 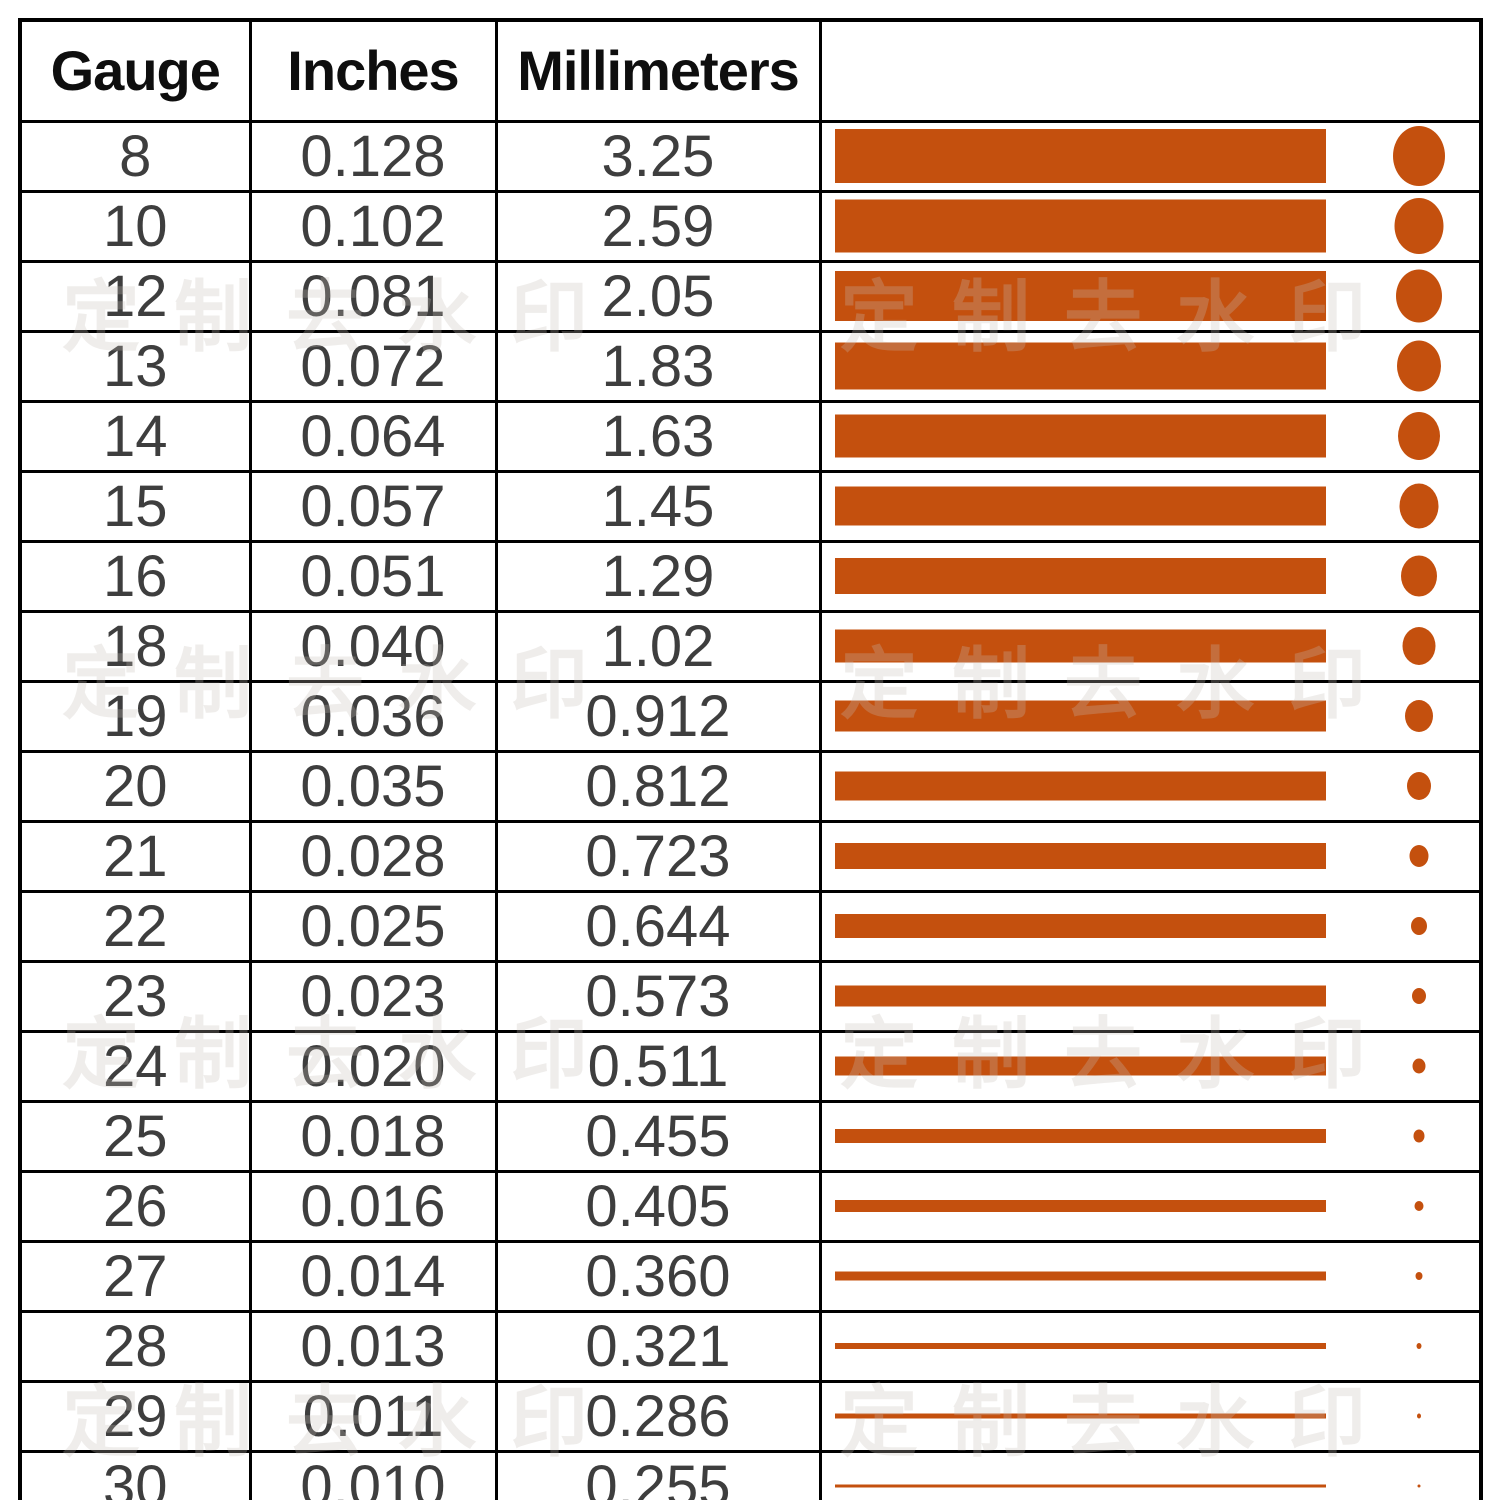 What do you see at coordinates (135, 1474) in the screenshot?
I see `gauge-cell: 30` at bounding box center [135, 1474].